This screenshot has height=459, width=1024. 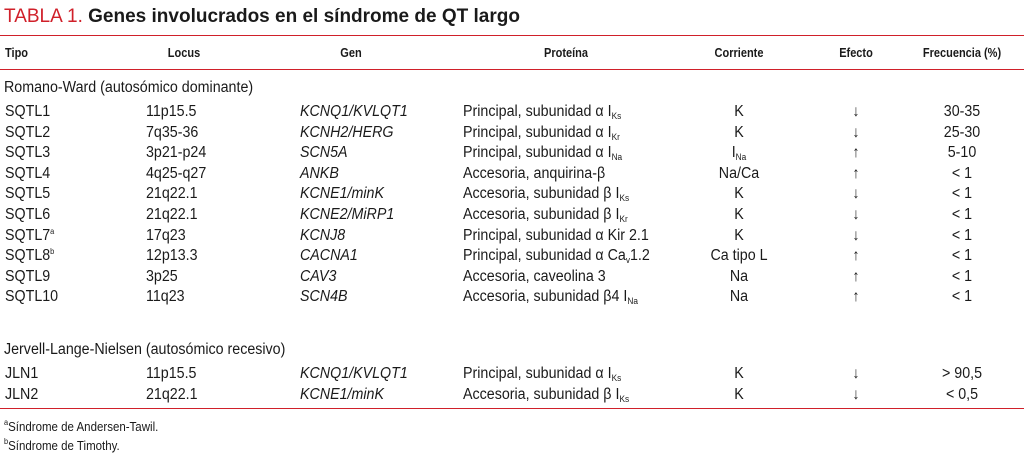 What do you see at coordinates (739, 173) in the screenshot?
I see `cell-corriente: Na/Ca` at bounding box center [739, 173].